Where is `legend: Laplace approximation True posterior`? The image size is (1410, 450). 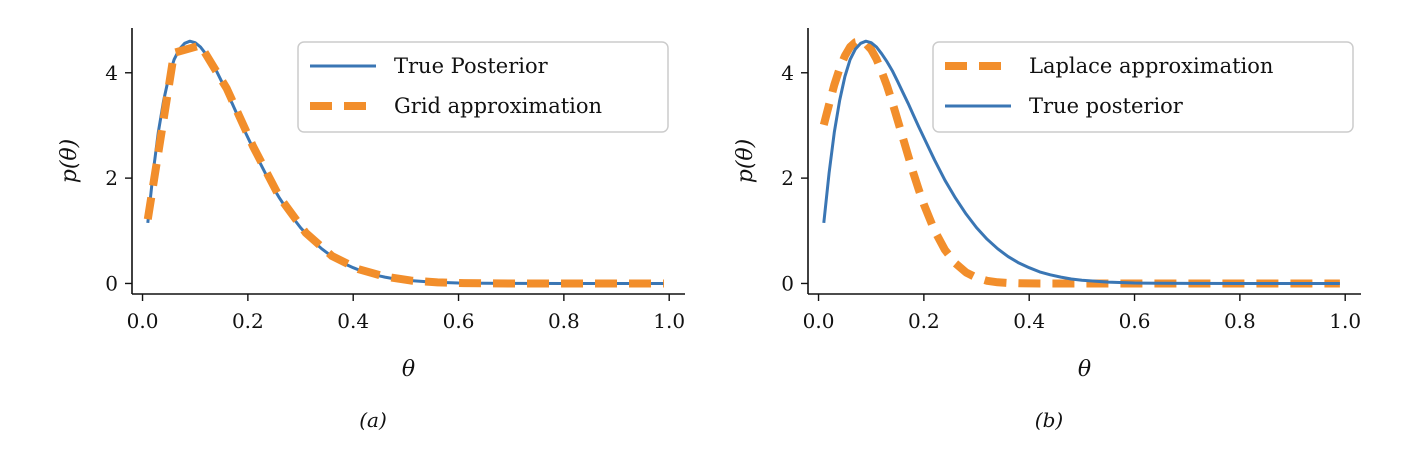
legend: Laplace approximation True posterior is located at coordinates (1143, 87).